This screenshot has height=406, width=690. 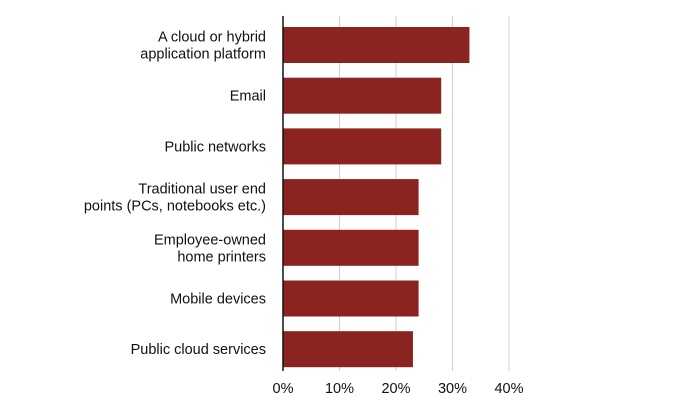 I want to click on category-label-2: Email, so click(x=248, y=97).